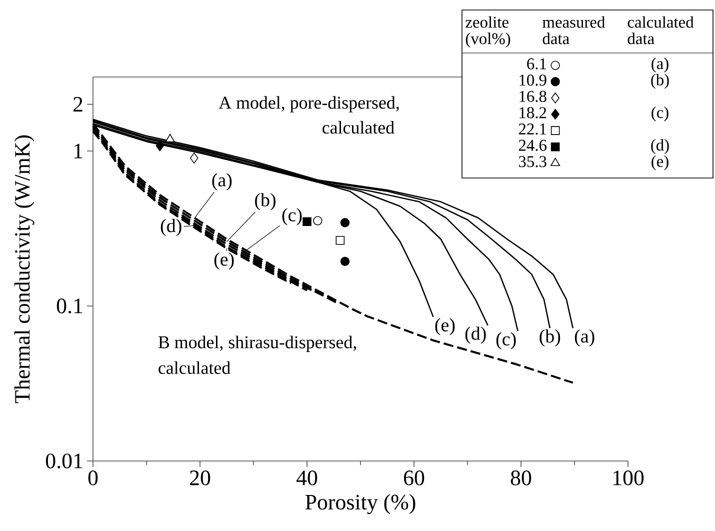 Image resolution: width=715 pixels, height=531 pixels. I want to click on legend-label: 18.2, so click(533, 112).